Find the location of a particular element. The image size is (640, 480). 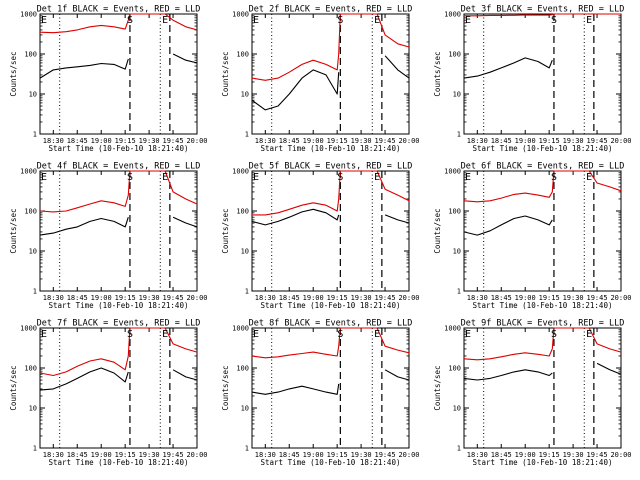

panel-title: Det 2f BLACK = Events, RED = LLD is located at coordinates (331, 10).